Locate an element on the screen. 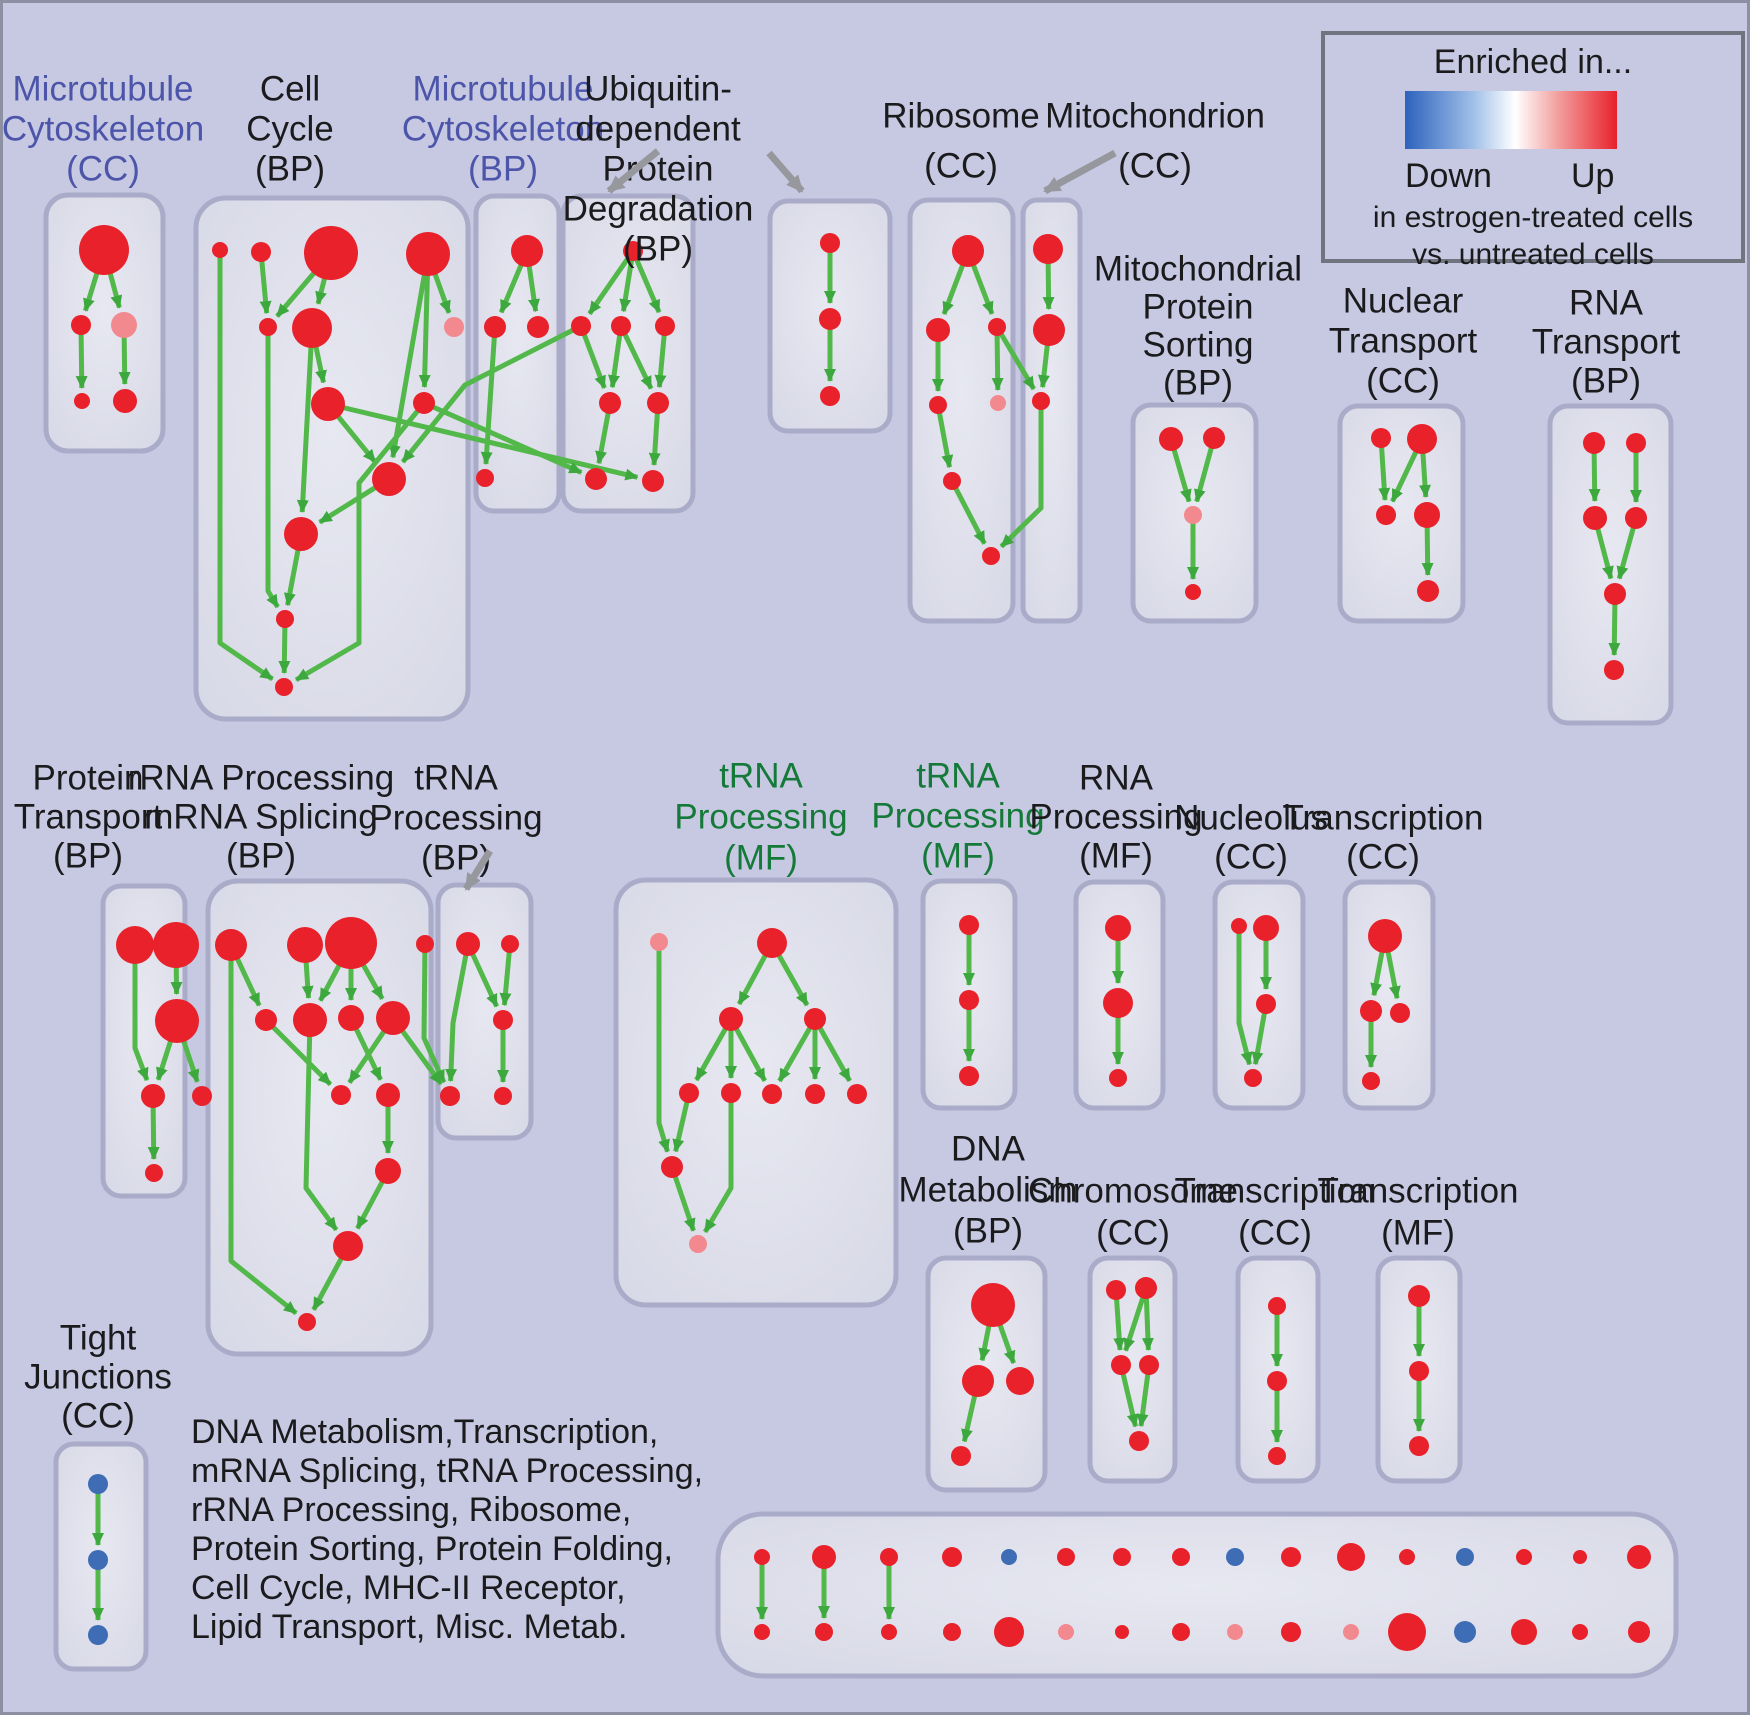  cluster-label-rrna: (BP) is located at coordinates (261, 855).